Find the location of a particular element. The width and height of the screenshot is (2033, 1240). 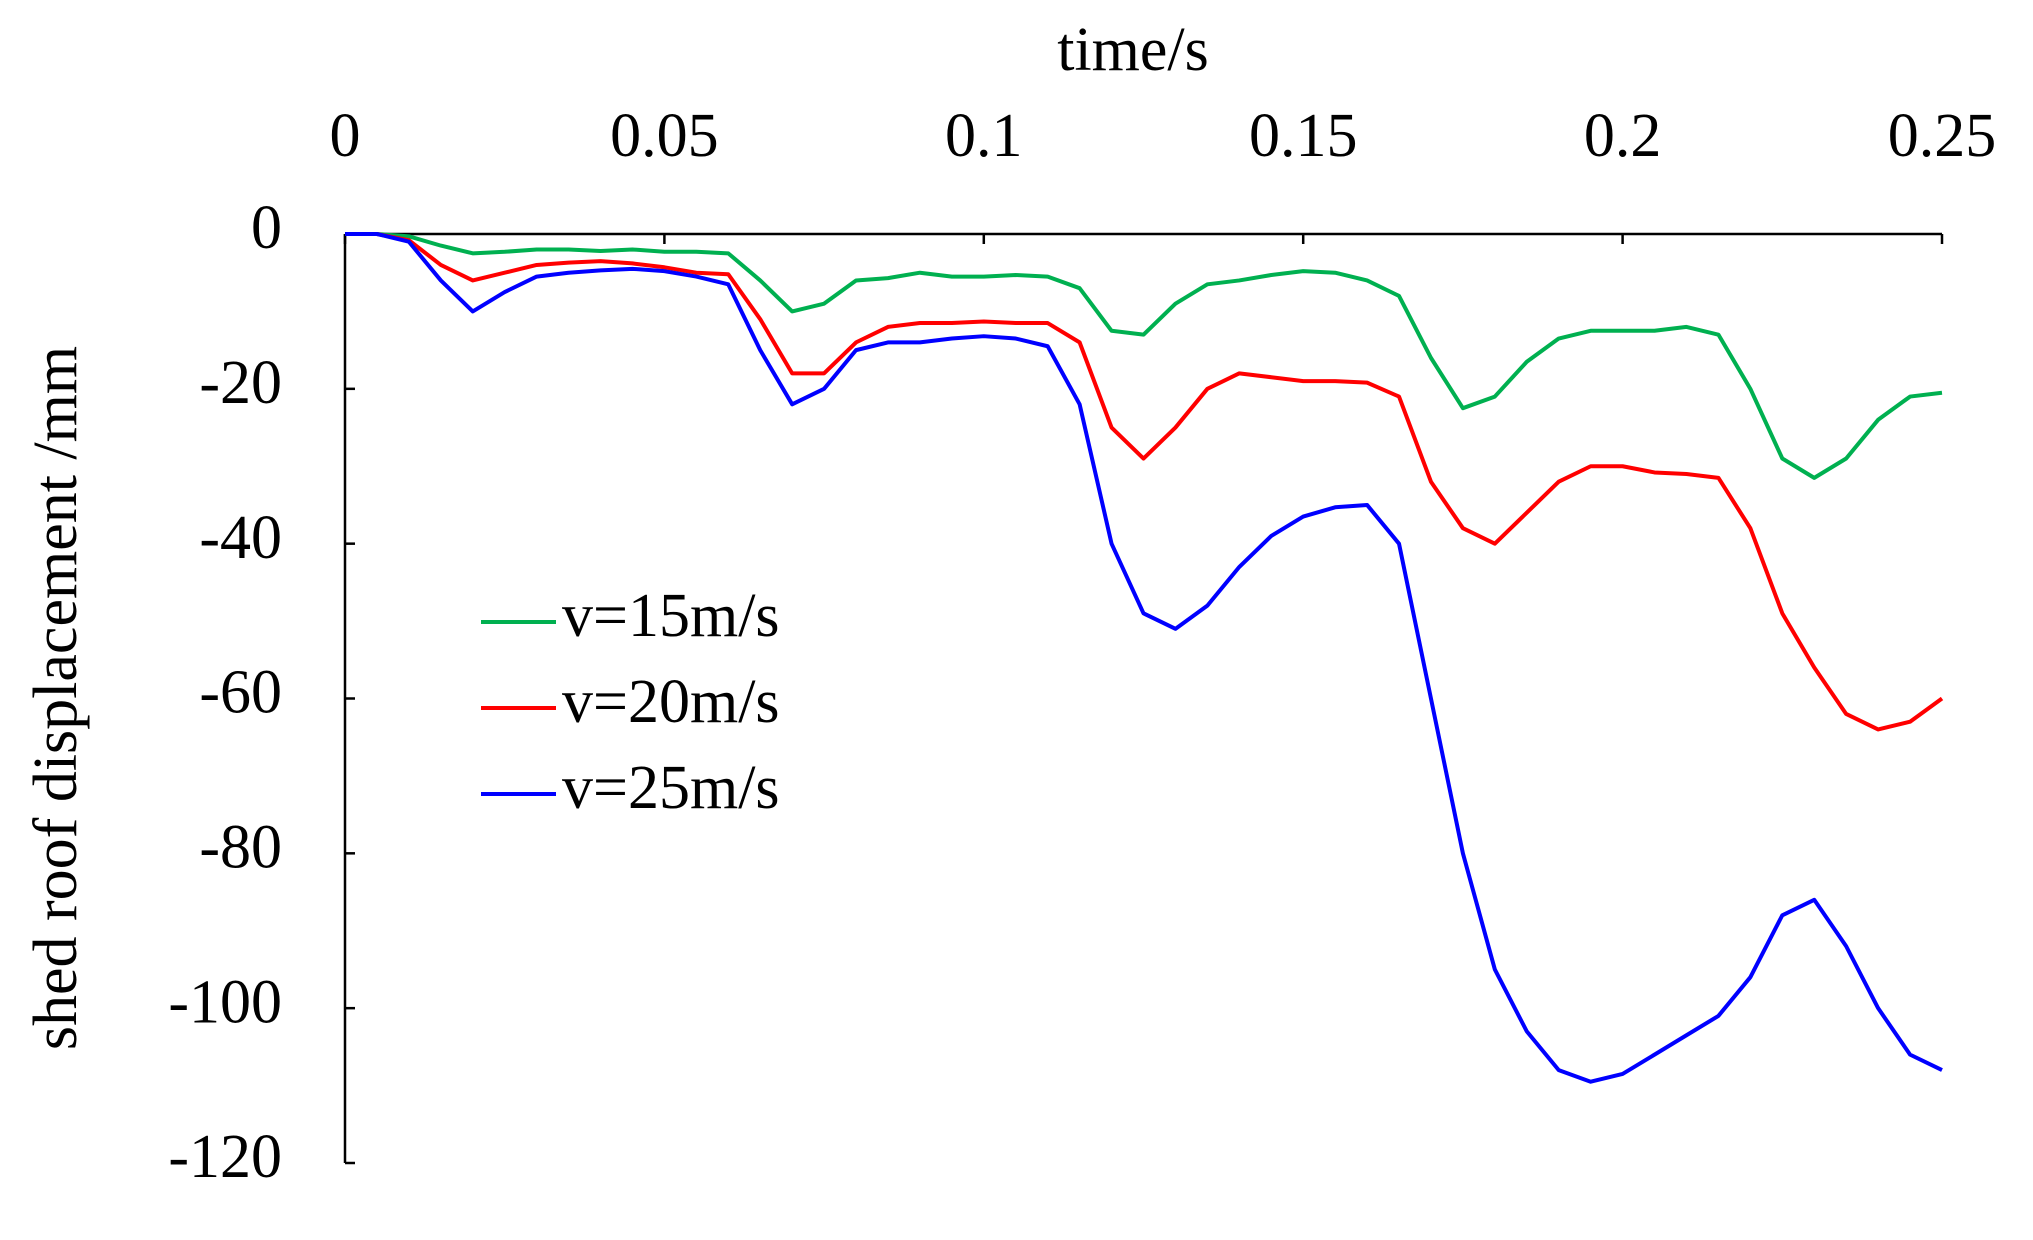

legend-label: v=15m/s is located at coordinates (671, 616).